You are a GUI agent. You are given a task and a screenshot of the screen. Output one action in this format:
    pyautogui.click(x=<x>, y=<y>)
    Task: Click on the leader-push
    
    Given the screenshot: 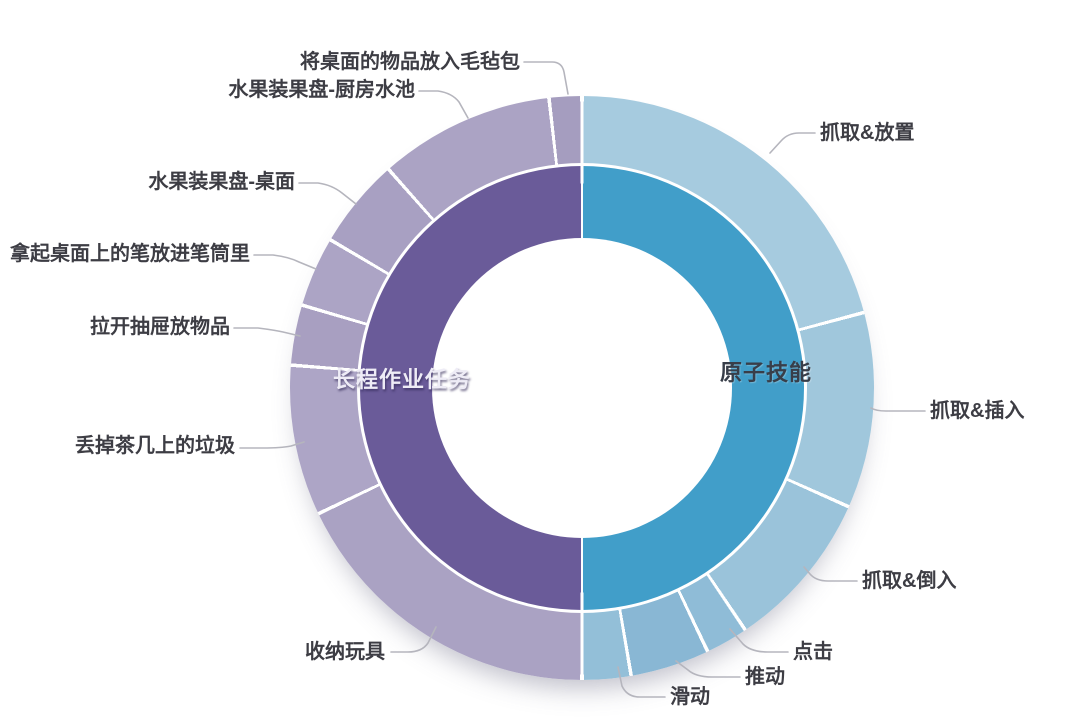 What is the action you would take?
    pyautogui.click(x=708, y=669)
    